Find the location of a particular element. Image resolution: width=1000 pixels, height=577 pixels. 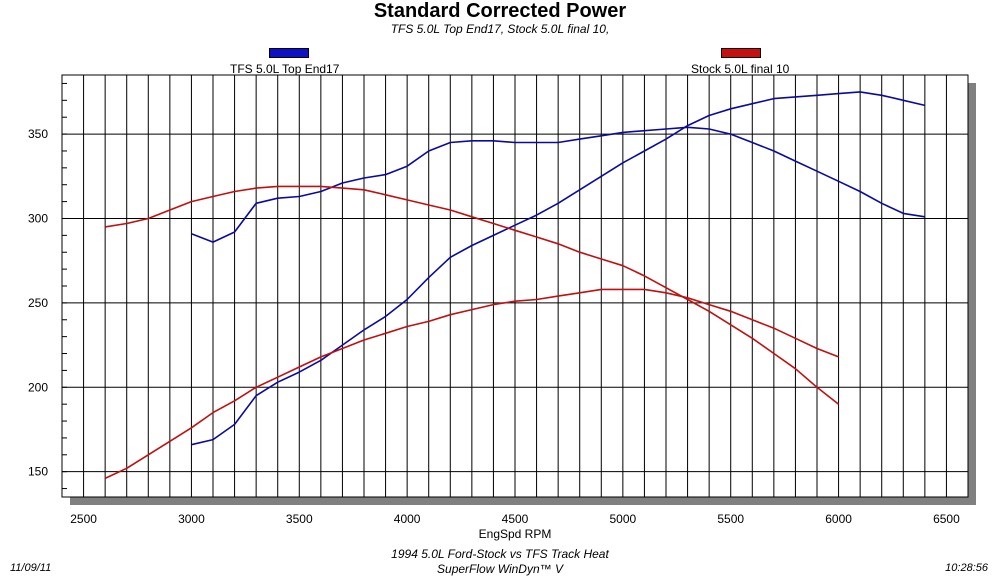

x-tick-label: 3000 is located at coordinates (191, 519).